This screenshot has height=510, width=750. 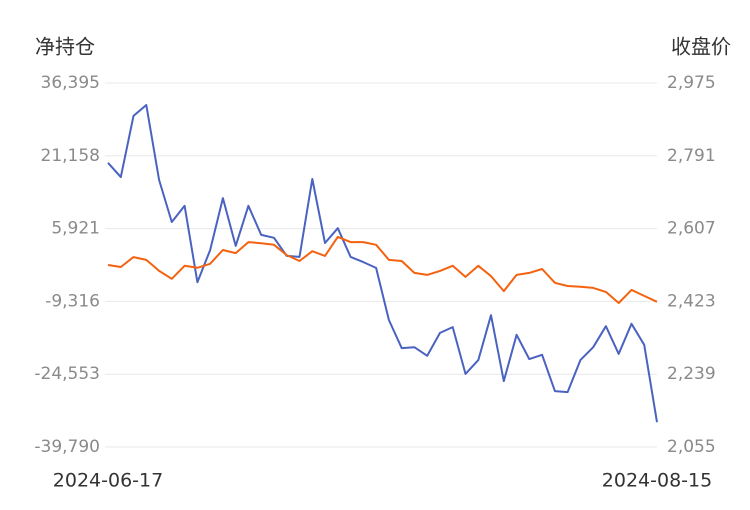 What do you see at coordinates (67, 447) in the screenshot?
I see `y-tick-label: -39,790` at bounding box center [67, 447].